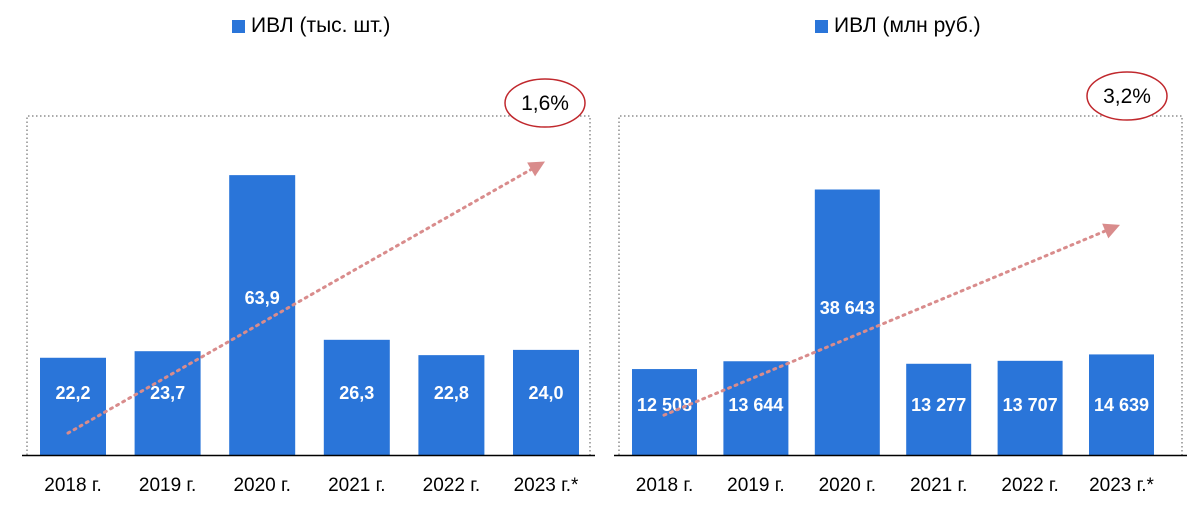  What do you see at coordinates (321, 25) in the screenshot?
I see `legend-label: ИВЛ (тыс. шт.)` at bounding box center [321, 25].